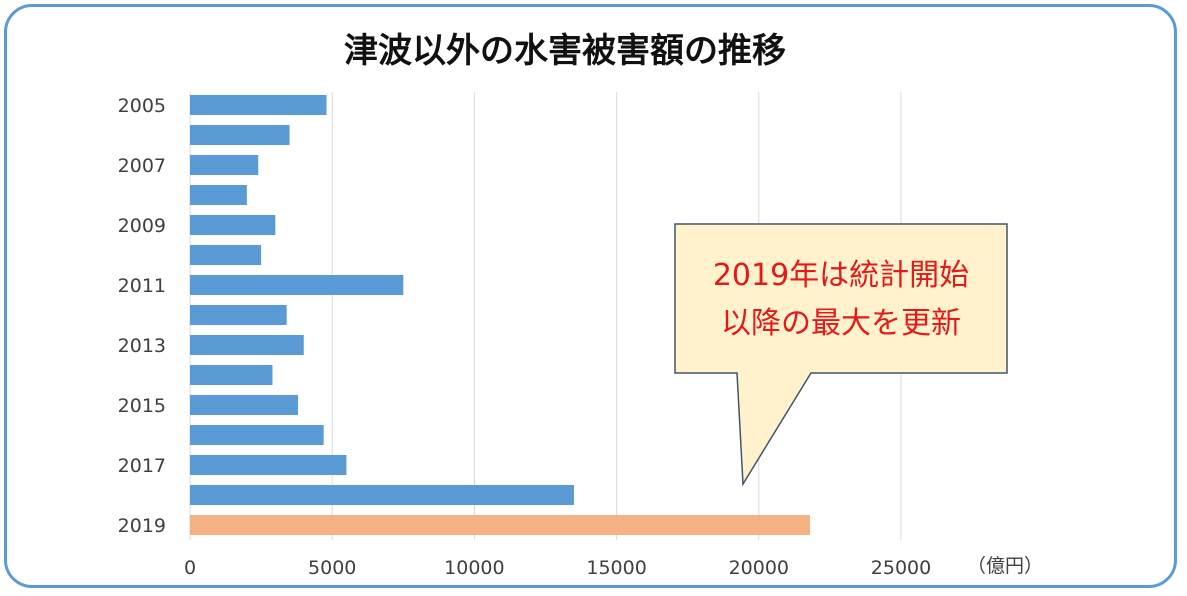 This screenshot has height=596, width=1187. Describe the element at coordinates (500, 525) in the screenshot. I see `bar-2019` at that location.